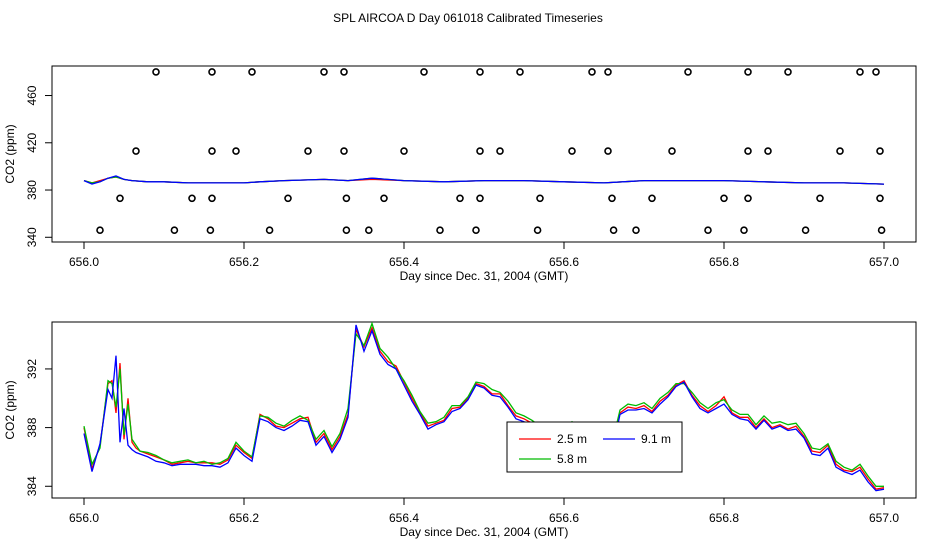  What do you see at coordinates (32, 95) in the screenshot?
I see `y-tick-label: 460` at bounding box center [32, 95].